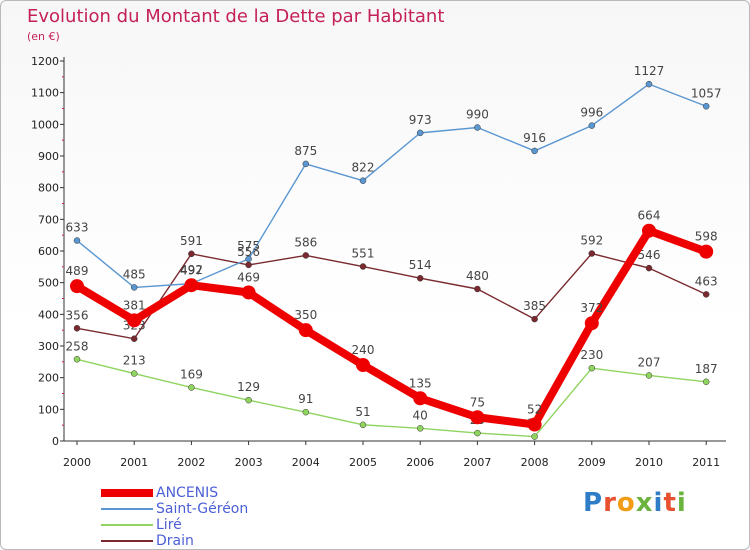 The image size is (750, 550). Describe the element at coordinates (477, 462) in the screenshot. I see `x-tick-label: 2007` at that location.